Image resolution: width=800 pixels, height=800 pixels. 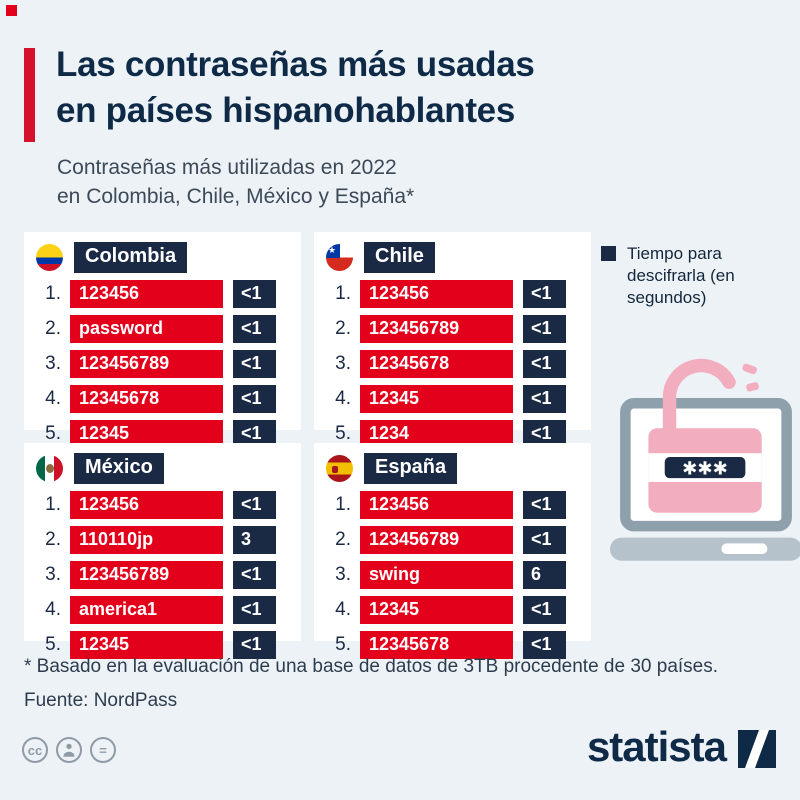 What do you see at coordinates (146, 540) in the screenshot?
I see `password-value: 110110jp` at bounding box center [146, 540].